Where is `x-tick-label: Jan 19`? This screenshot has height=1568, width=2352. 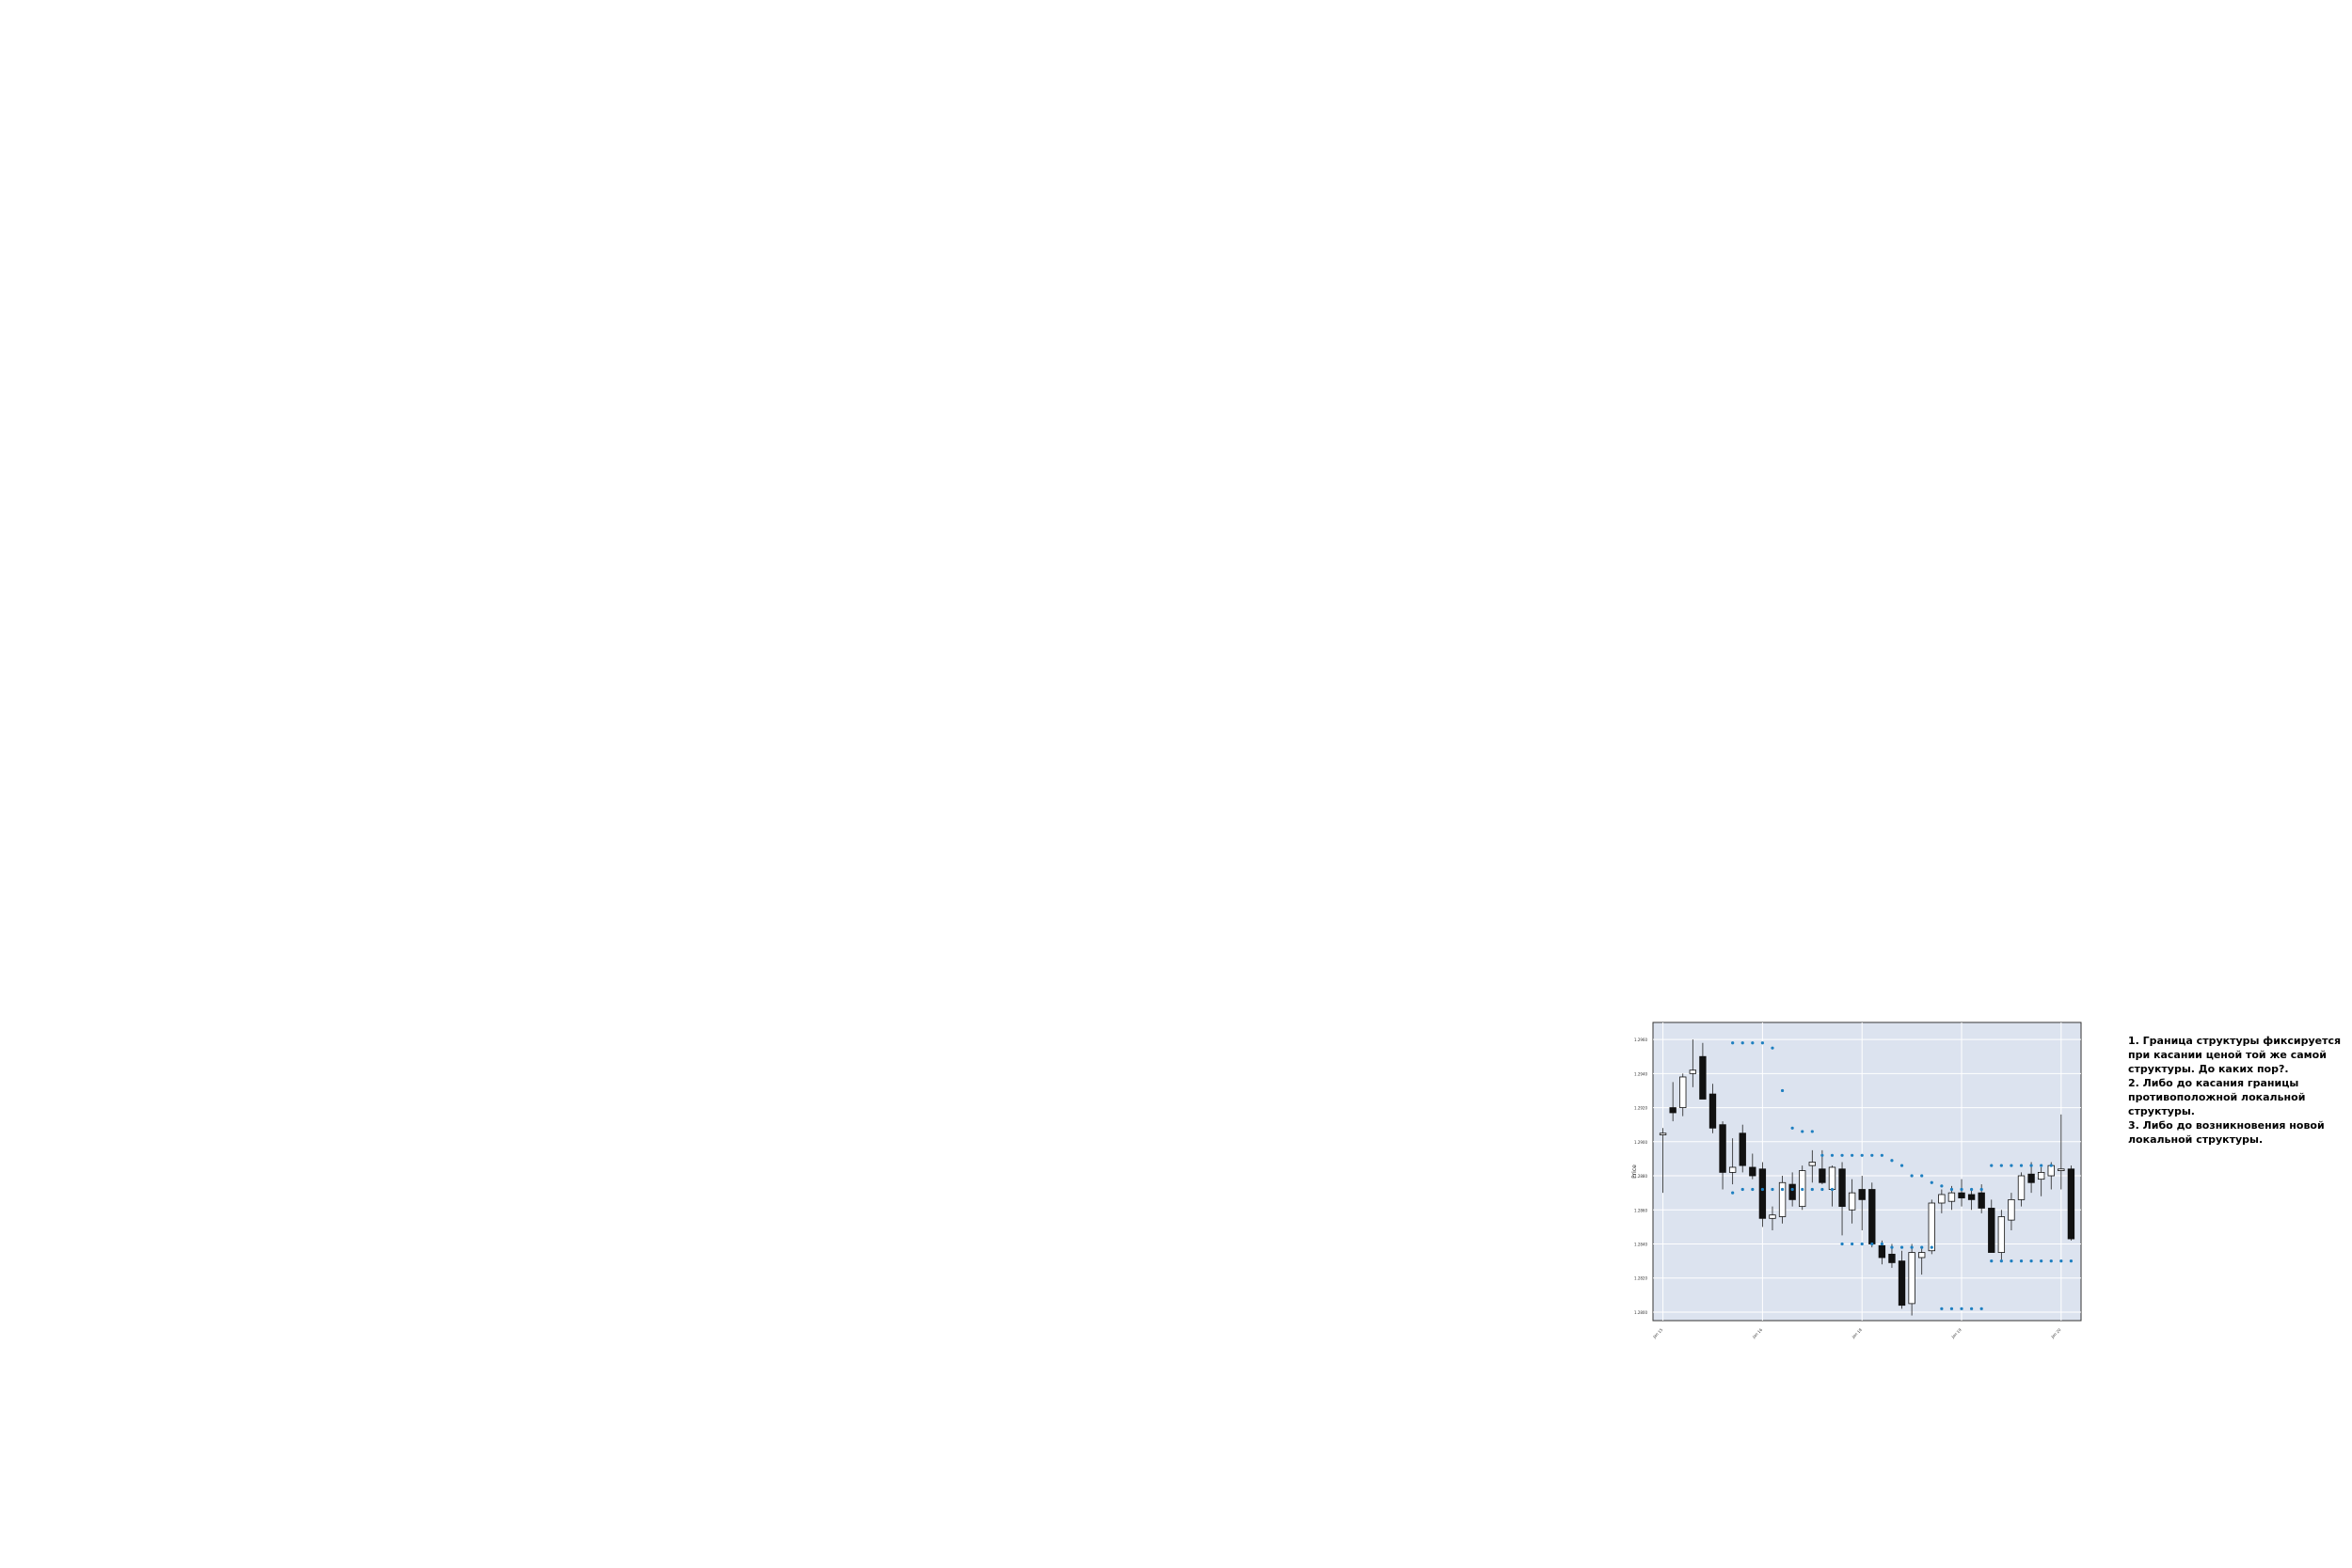
x-tick-label: Jan 19 is located at coordinates (1956, 1333).